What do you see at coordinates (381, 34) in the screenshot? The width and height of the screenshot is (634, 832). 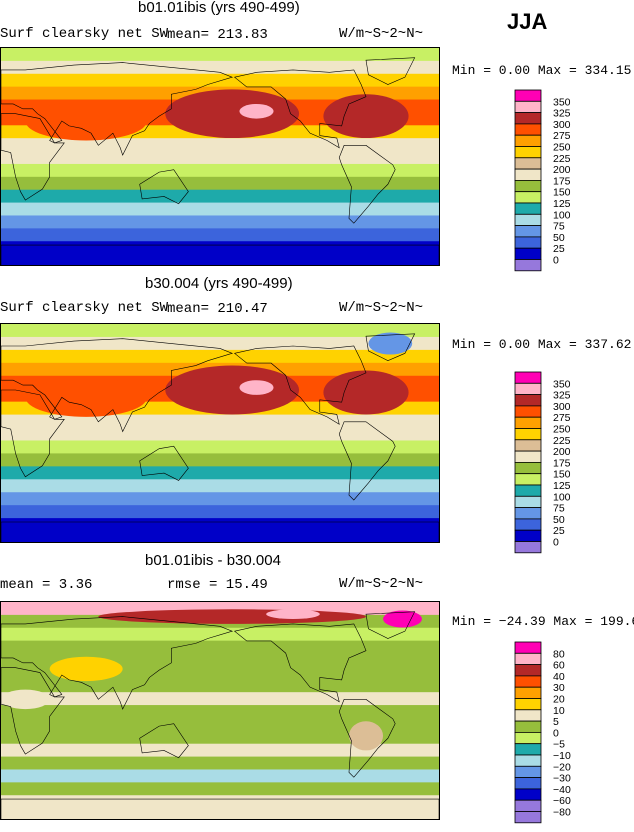 I see `panel-1-units-label: W/m~S~2~N~` at bounding box center [381, 34].